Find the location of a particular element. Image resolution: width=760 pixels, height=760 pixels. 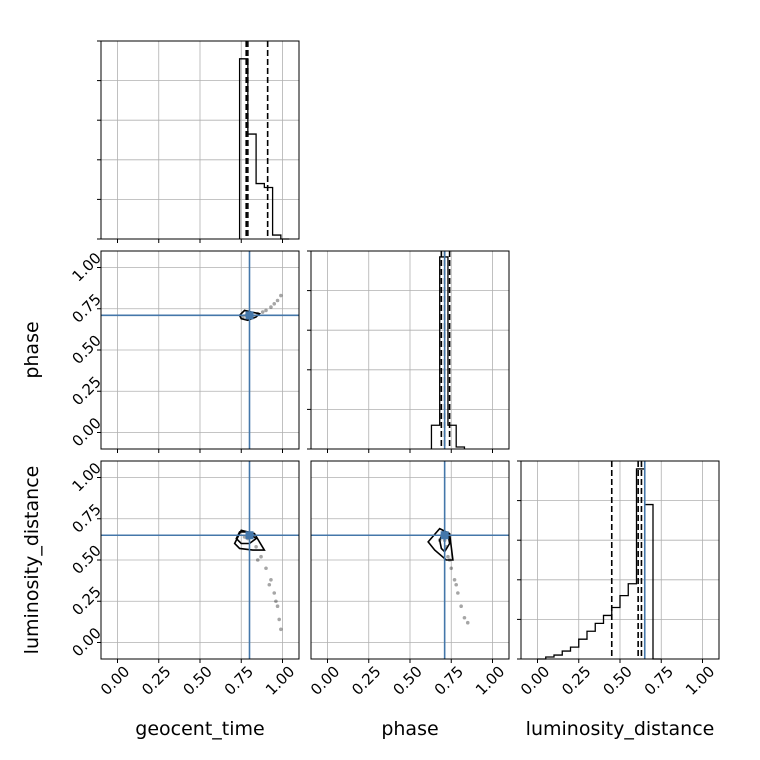

panel-phase is located at coordinates (408, 351).